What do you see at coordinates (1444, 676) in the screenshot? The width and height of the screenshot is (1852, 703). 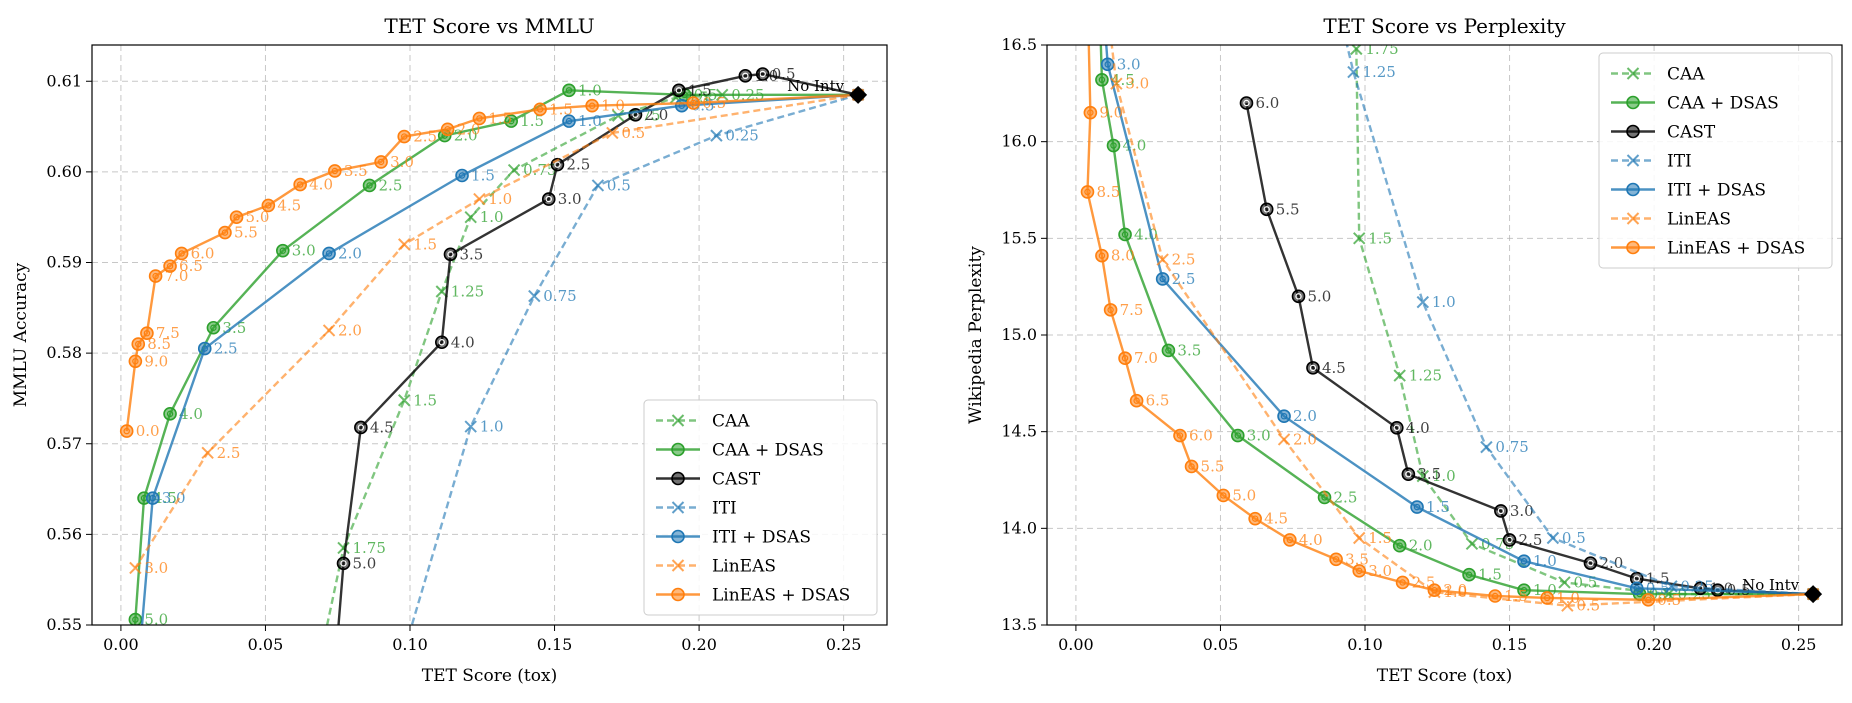 I see `perplexity-x-axis-label: TET Score (tox)` at bounding box center [1444, 676].